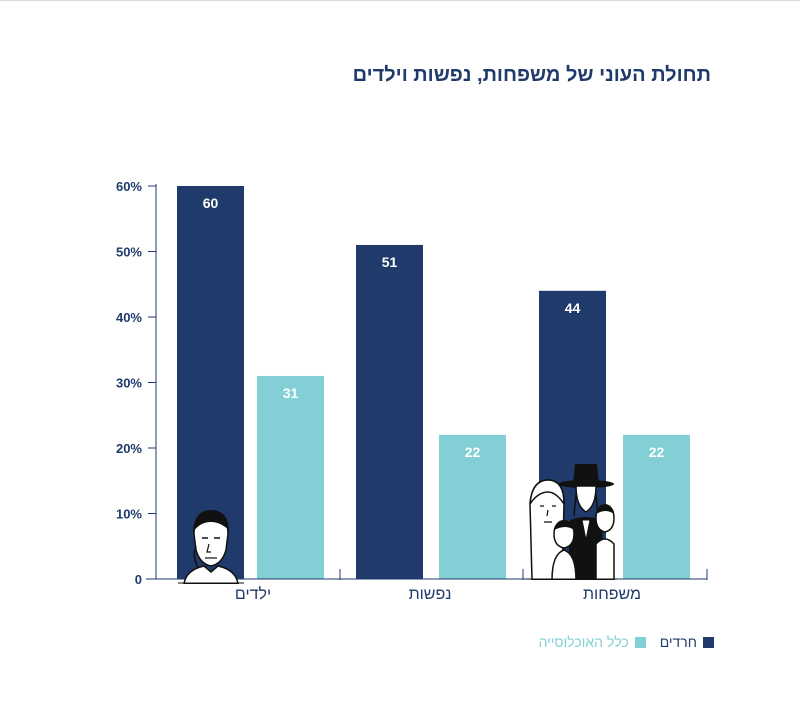 This screenshot has width=800, height=720. What do you see at coordinates (291, 393) in the screenshot?
I see `bar-value-label: 31` at bounding box center [291, 393].